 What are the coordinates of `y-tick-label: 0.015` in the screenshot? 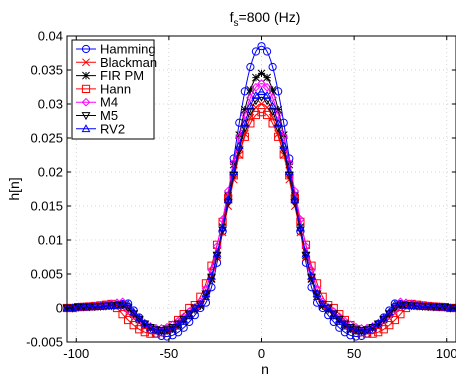 It's located at (46, 206).